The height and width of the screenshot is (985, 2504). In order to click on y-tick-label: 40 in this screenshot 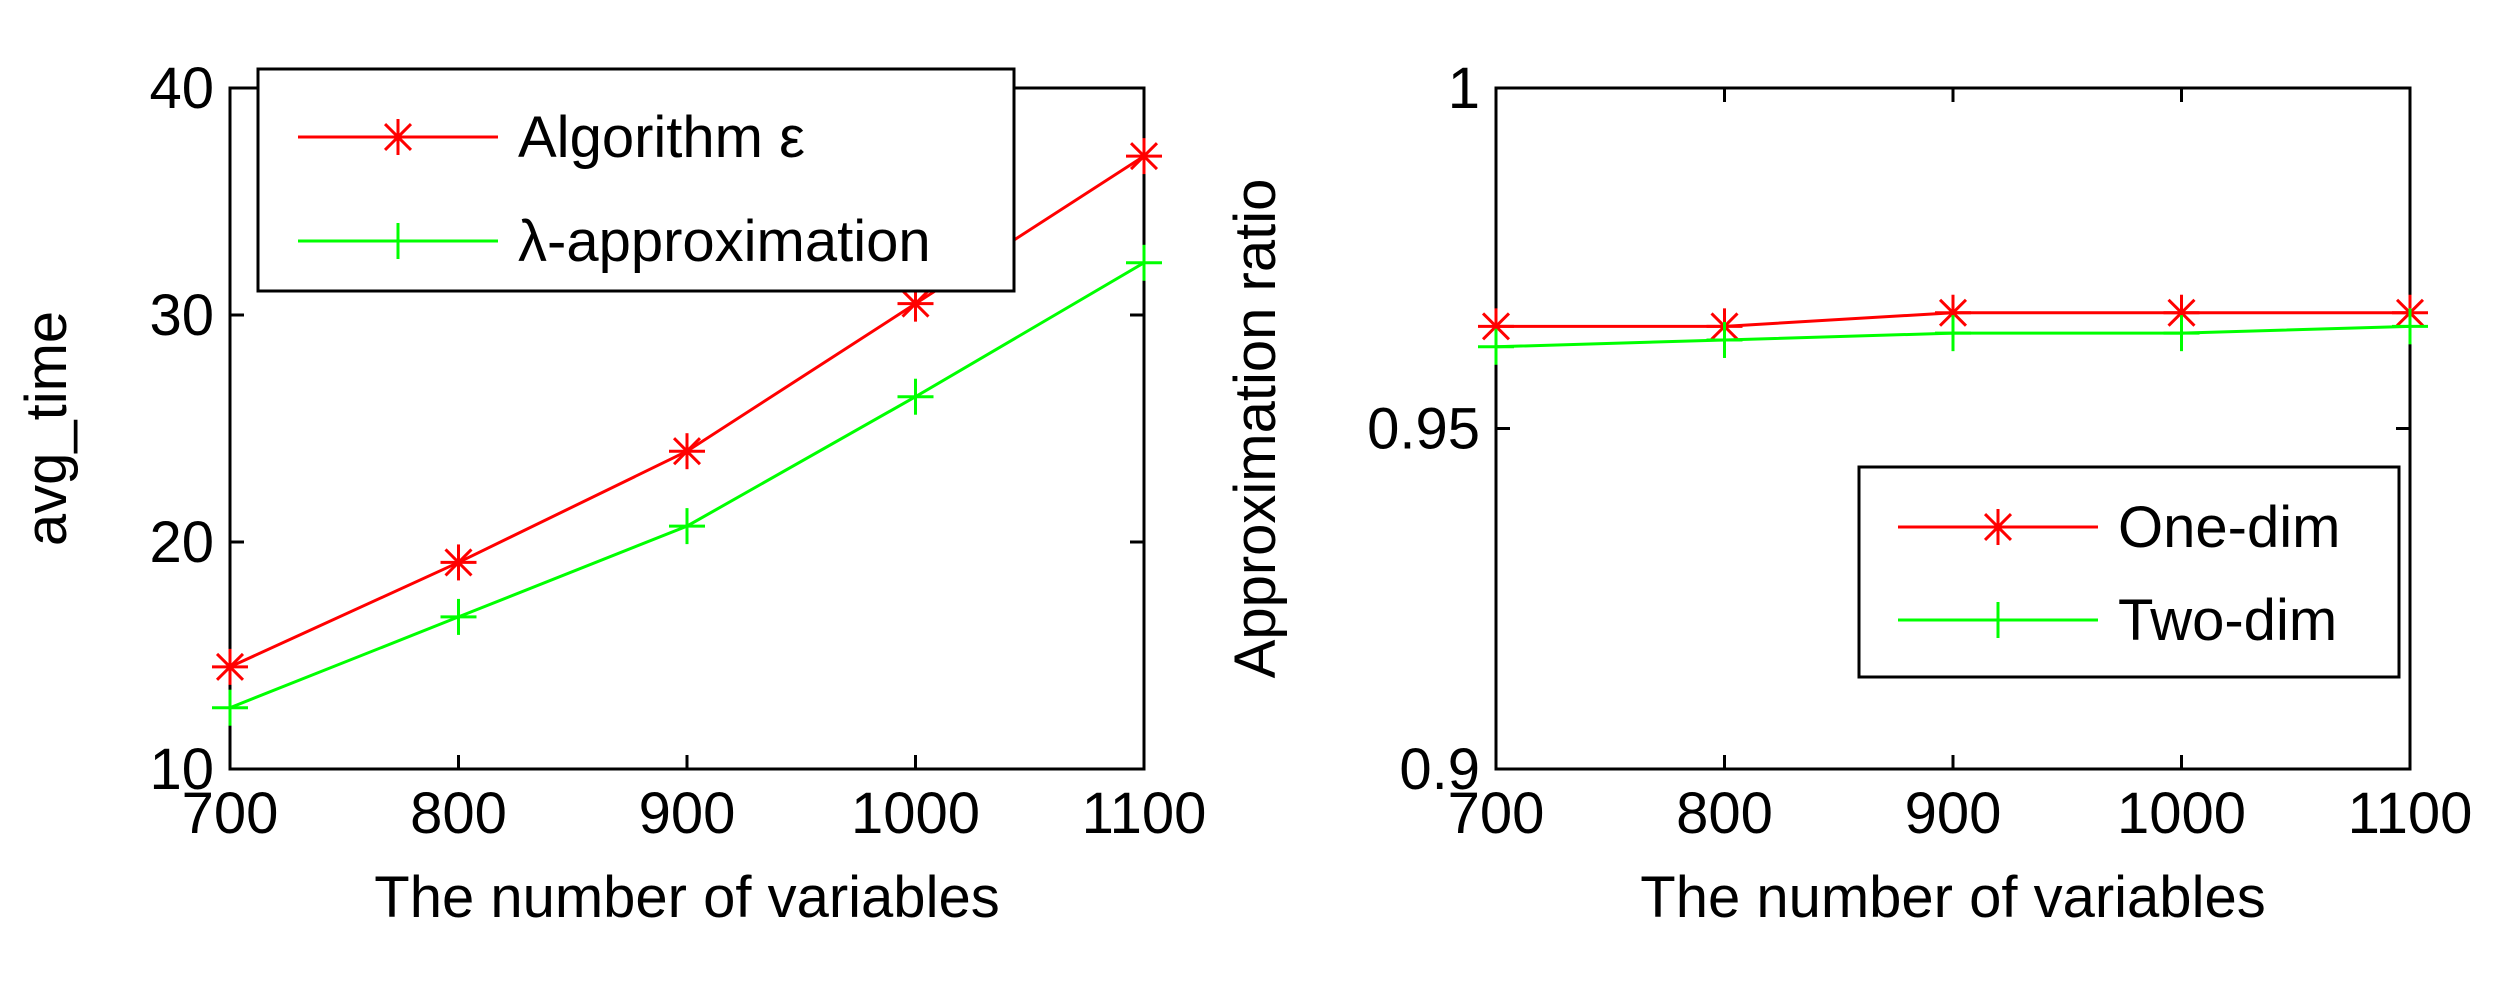, I will do `click(181, 88)`.